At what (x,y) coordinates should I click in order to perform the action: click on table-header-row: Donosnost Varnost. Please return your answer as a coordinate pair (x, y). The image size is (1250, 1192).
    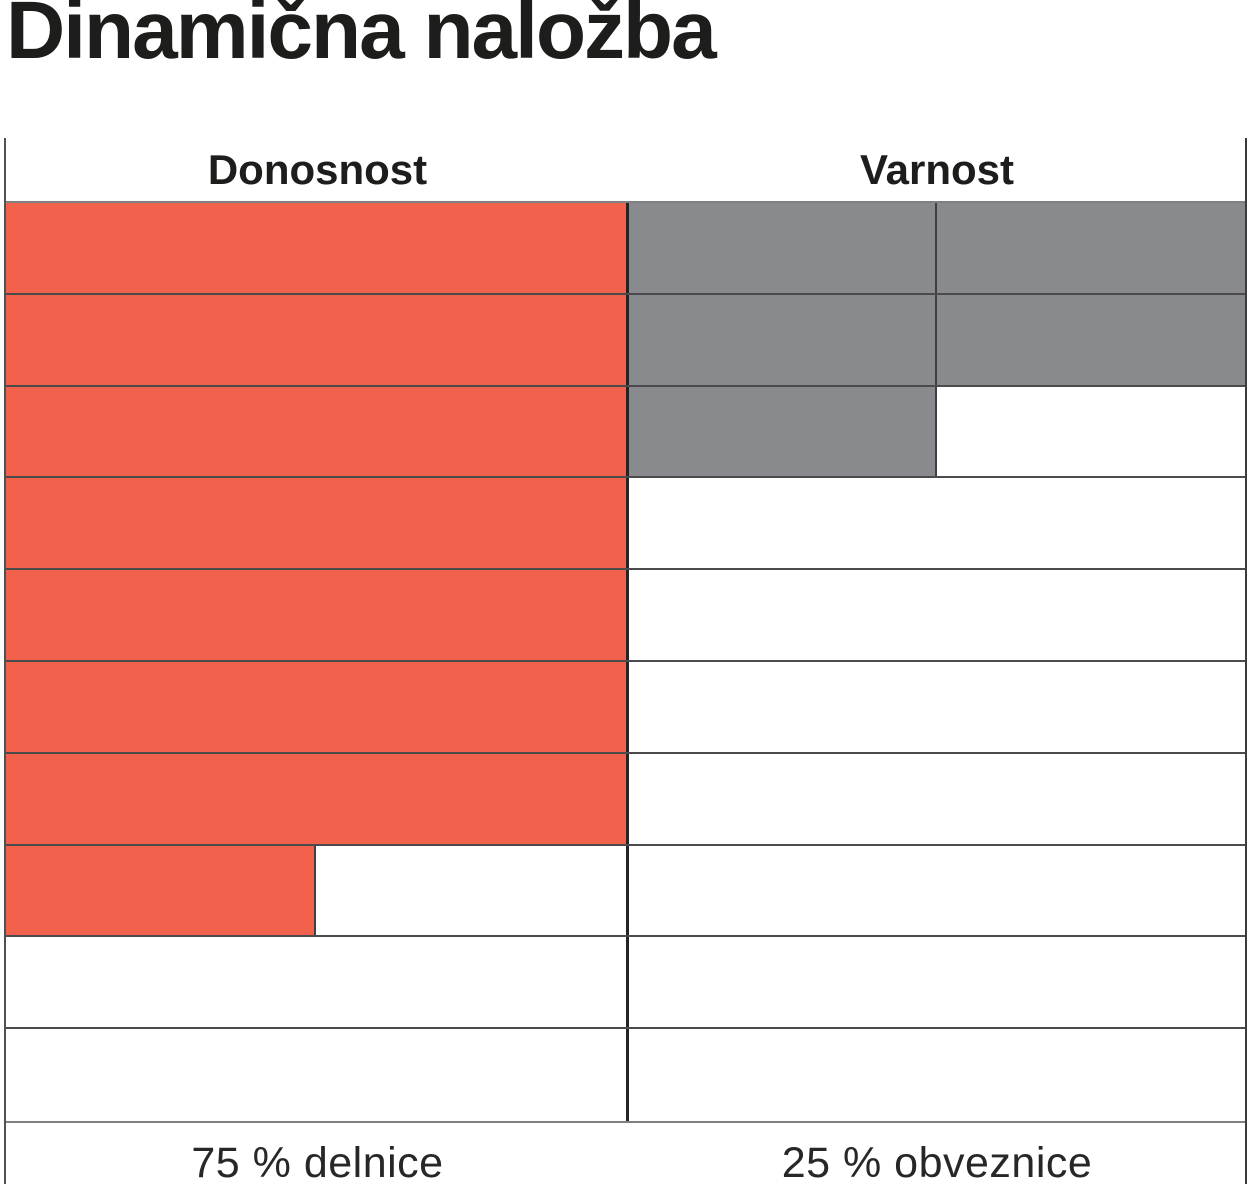
    Looking at the image, I should click on (625, 170).